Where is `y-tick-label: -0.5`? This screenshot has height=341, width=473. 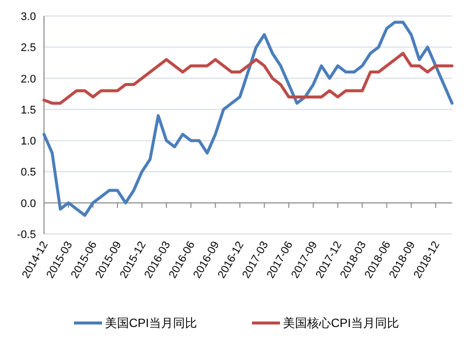
y-tick-label: -0.5 is located at coordinates (26, 235).